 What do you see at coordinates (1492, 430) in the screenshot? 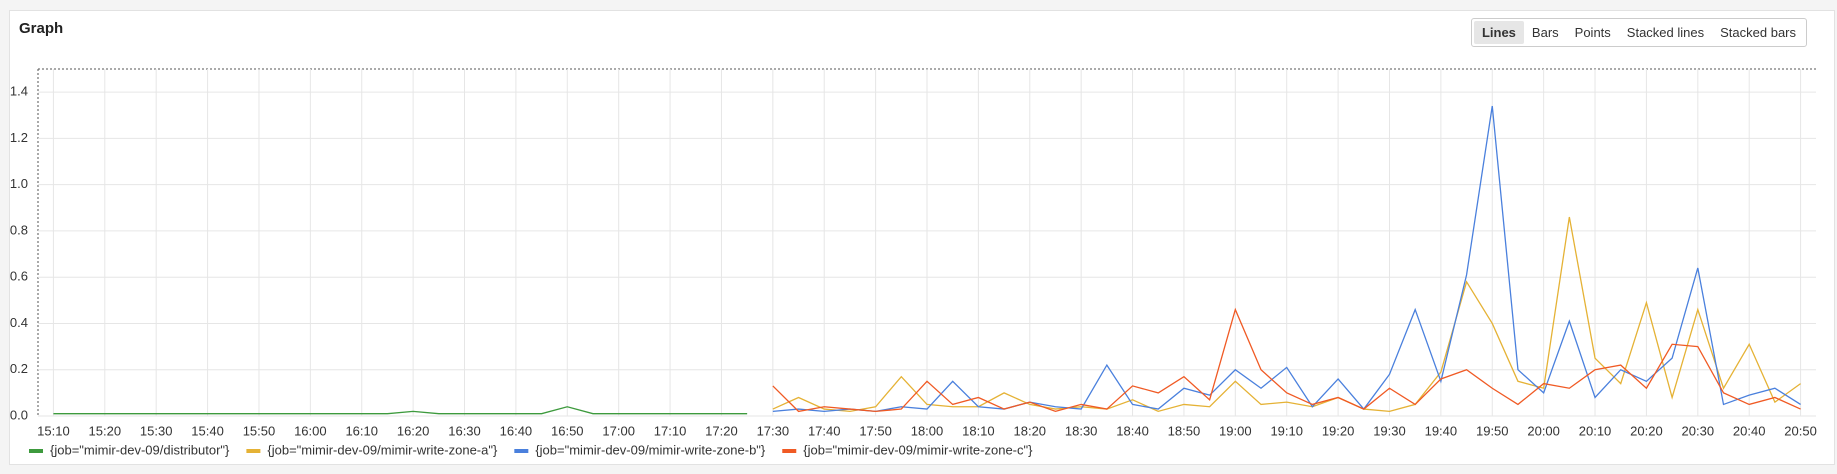
I see `x-tick-label: 19:50` at bounding box center [1492, 430].